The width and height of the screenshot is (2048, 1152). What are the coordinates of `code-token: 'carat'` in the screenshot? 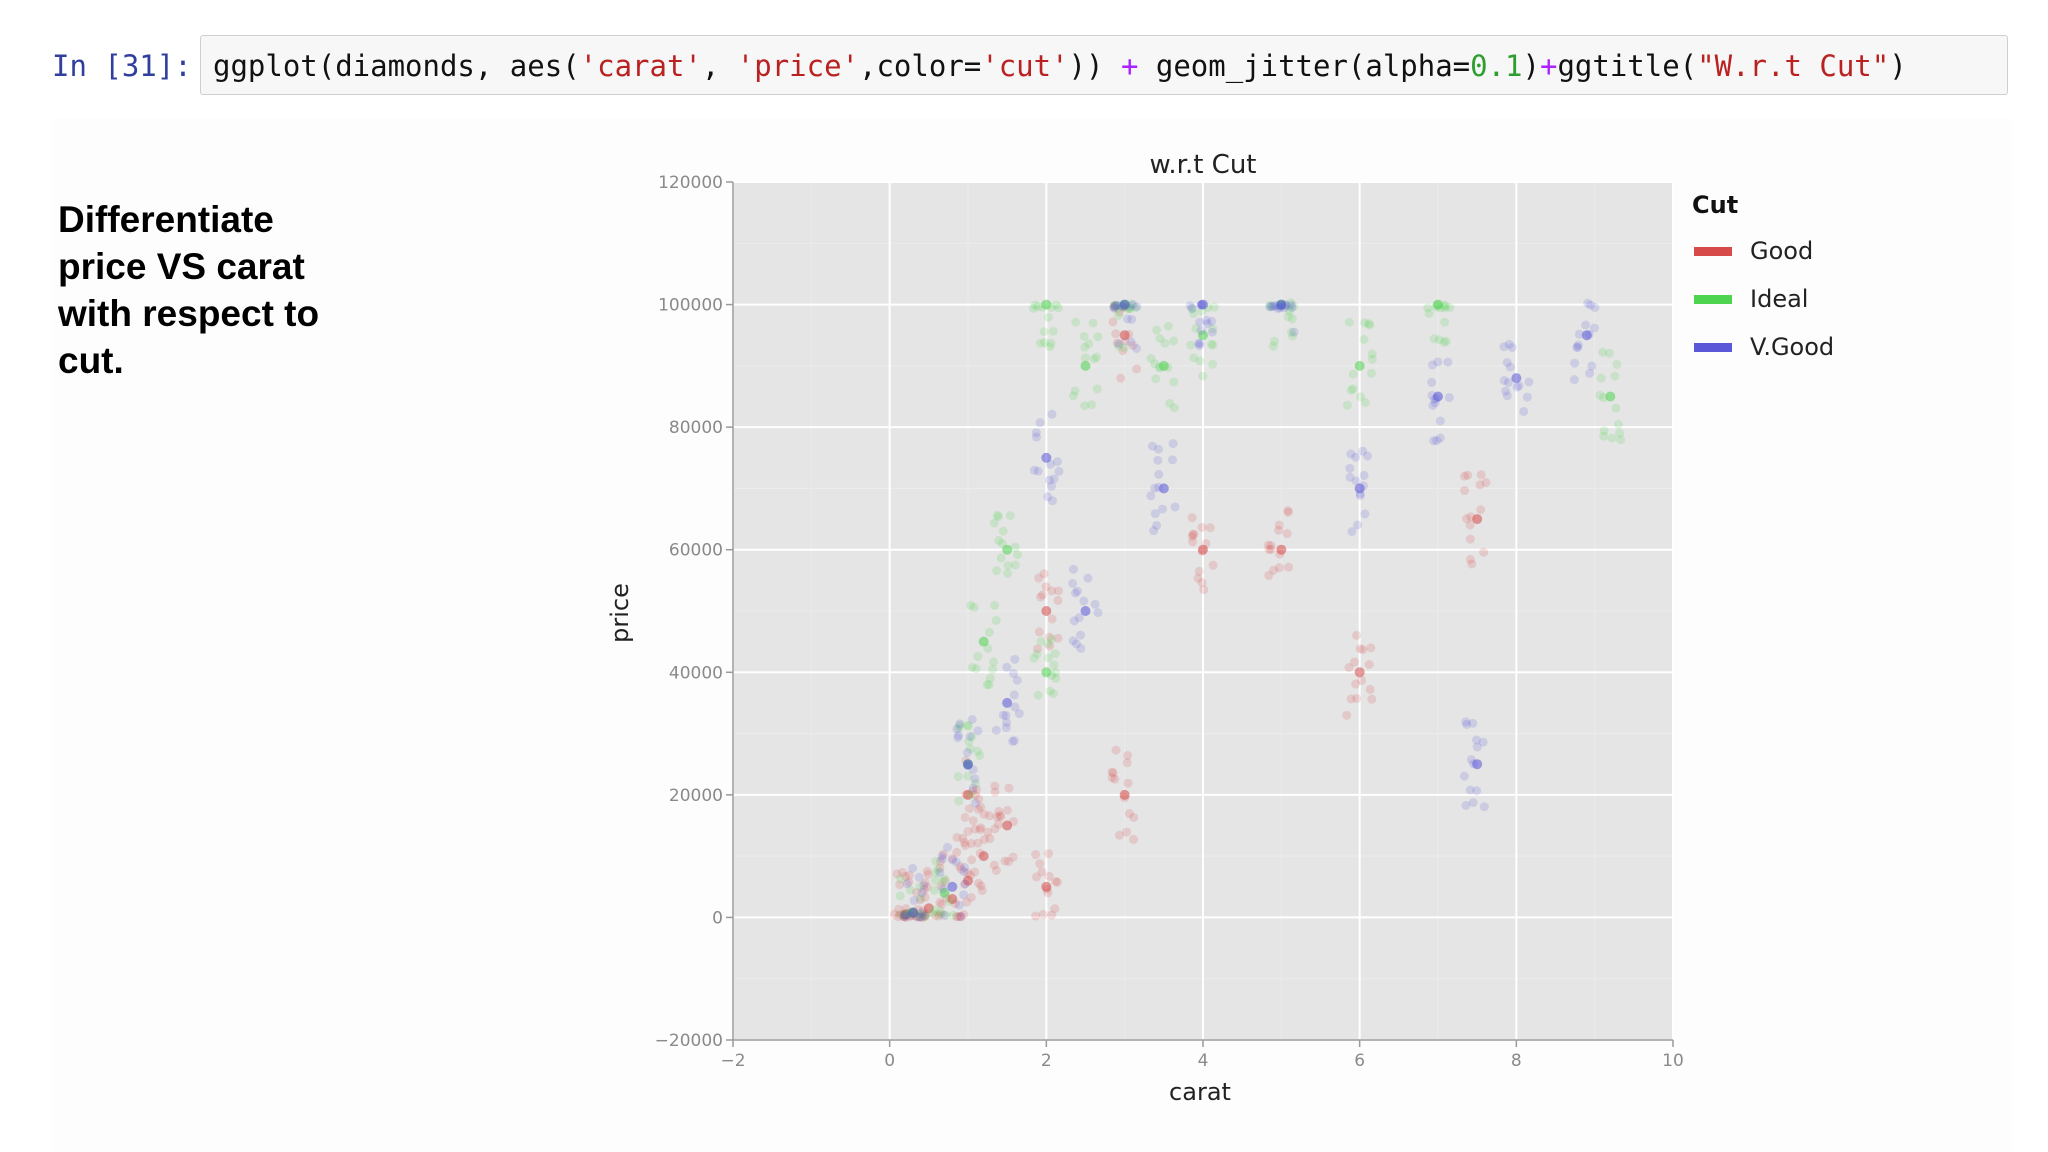 It's located at (640, 66).